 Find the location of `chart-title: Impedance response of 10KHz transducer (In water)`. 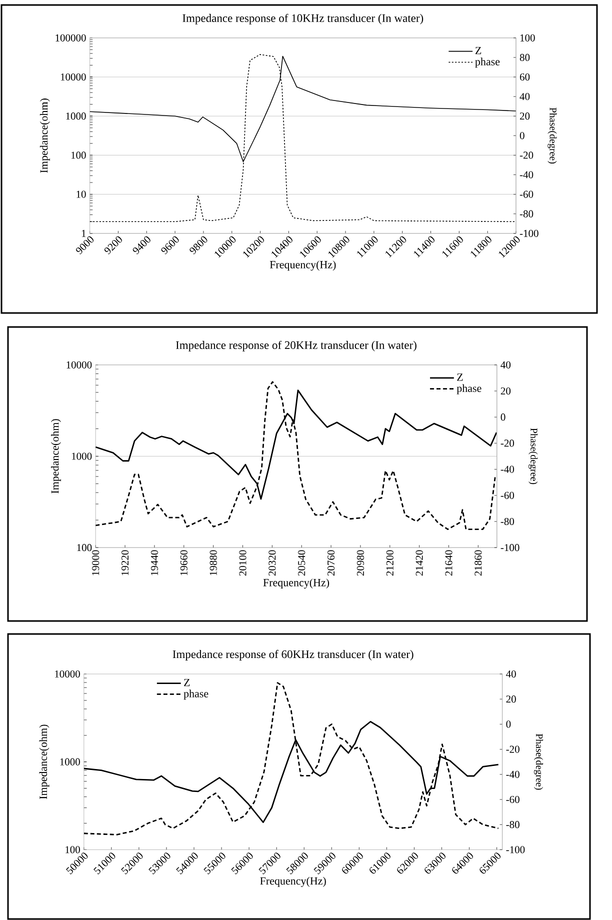

chart-title: Impedance response of 10KHz transducer (In water) is located at coordinates (303, 19).